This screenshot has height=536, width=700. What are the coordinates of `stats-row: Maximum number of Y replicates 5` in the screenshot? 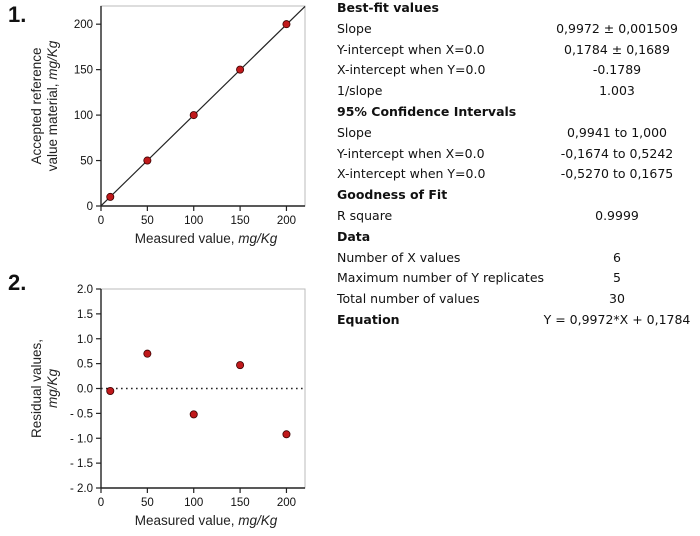 It's located at (517, 278).